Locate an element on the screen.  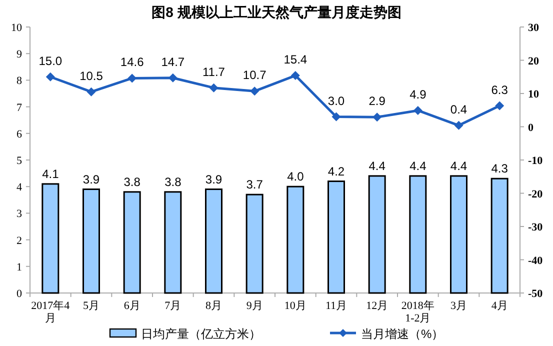
x-tick-label: 4月 is located at coordinates (499, 306).